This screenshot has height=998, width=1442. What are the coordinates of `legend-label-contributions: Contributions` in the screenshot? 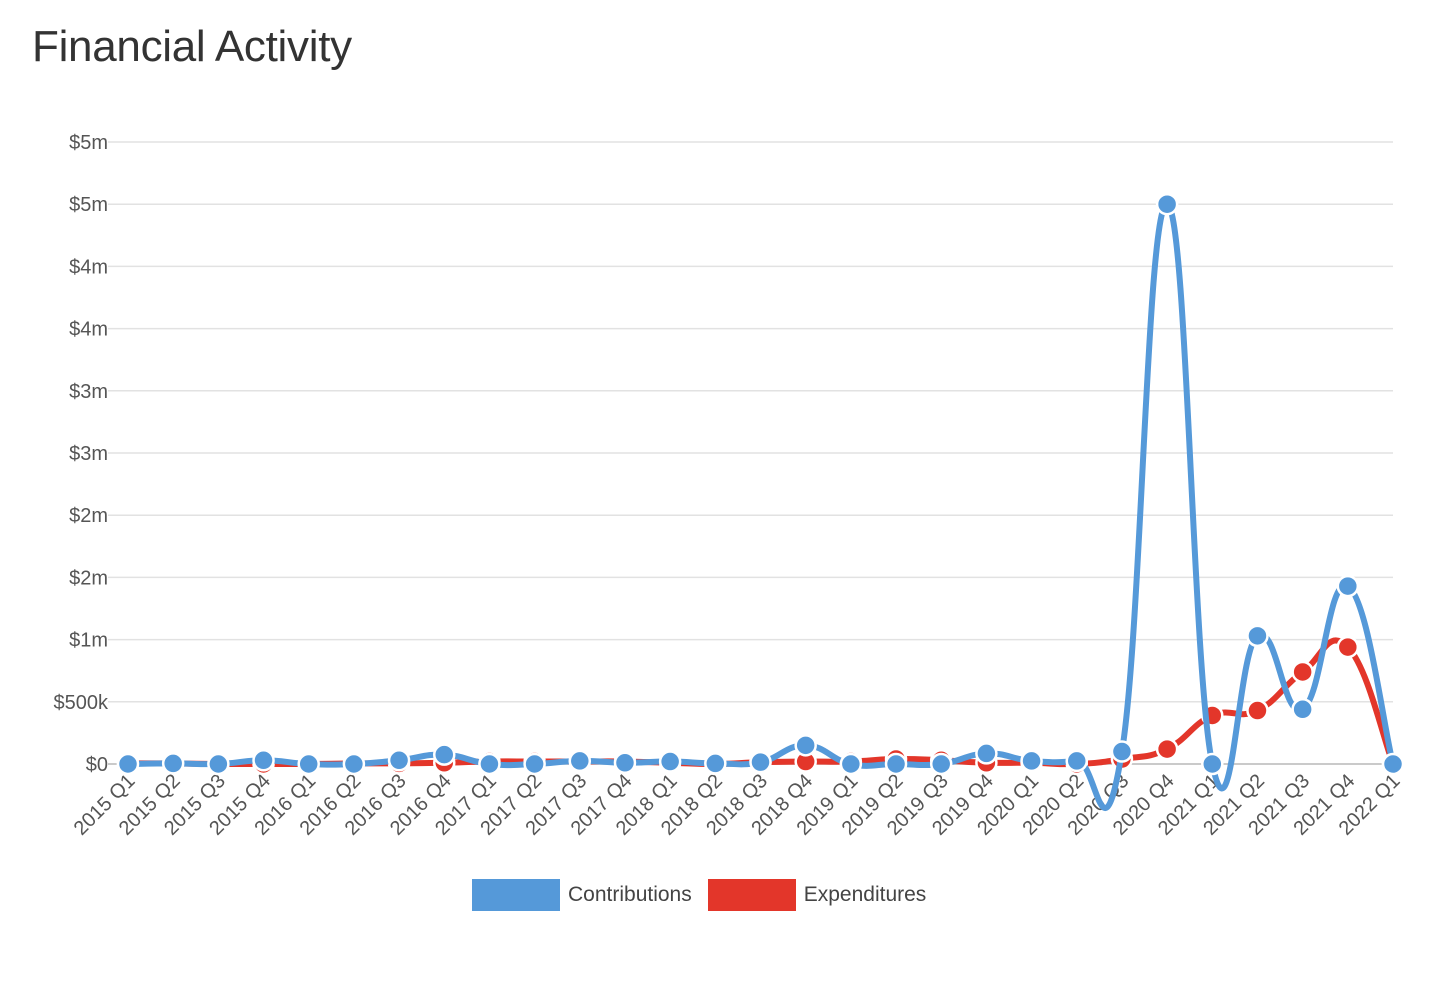 It's located at (630, 894).